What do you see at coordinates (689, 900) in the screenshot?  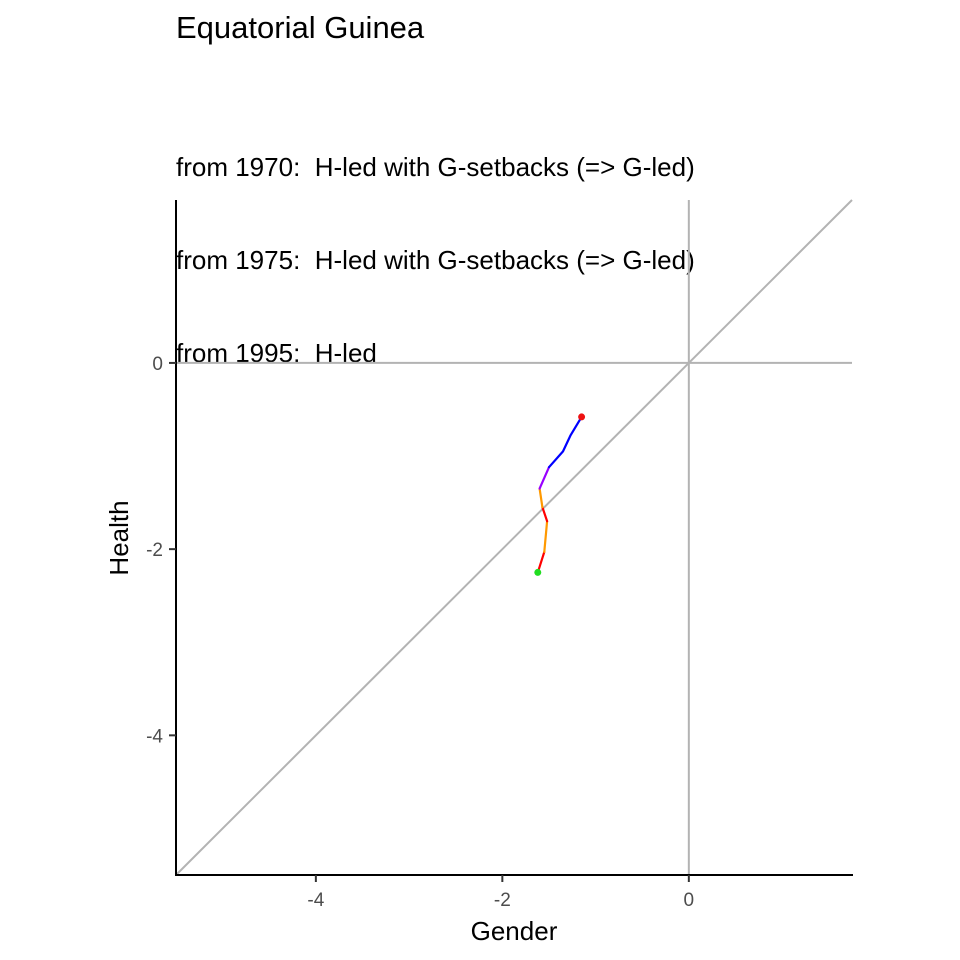 I see `x-tick-label: 0` at bounding box center [689, 900].